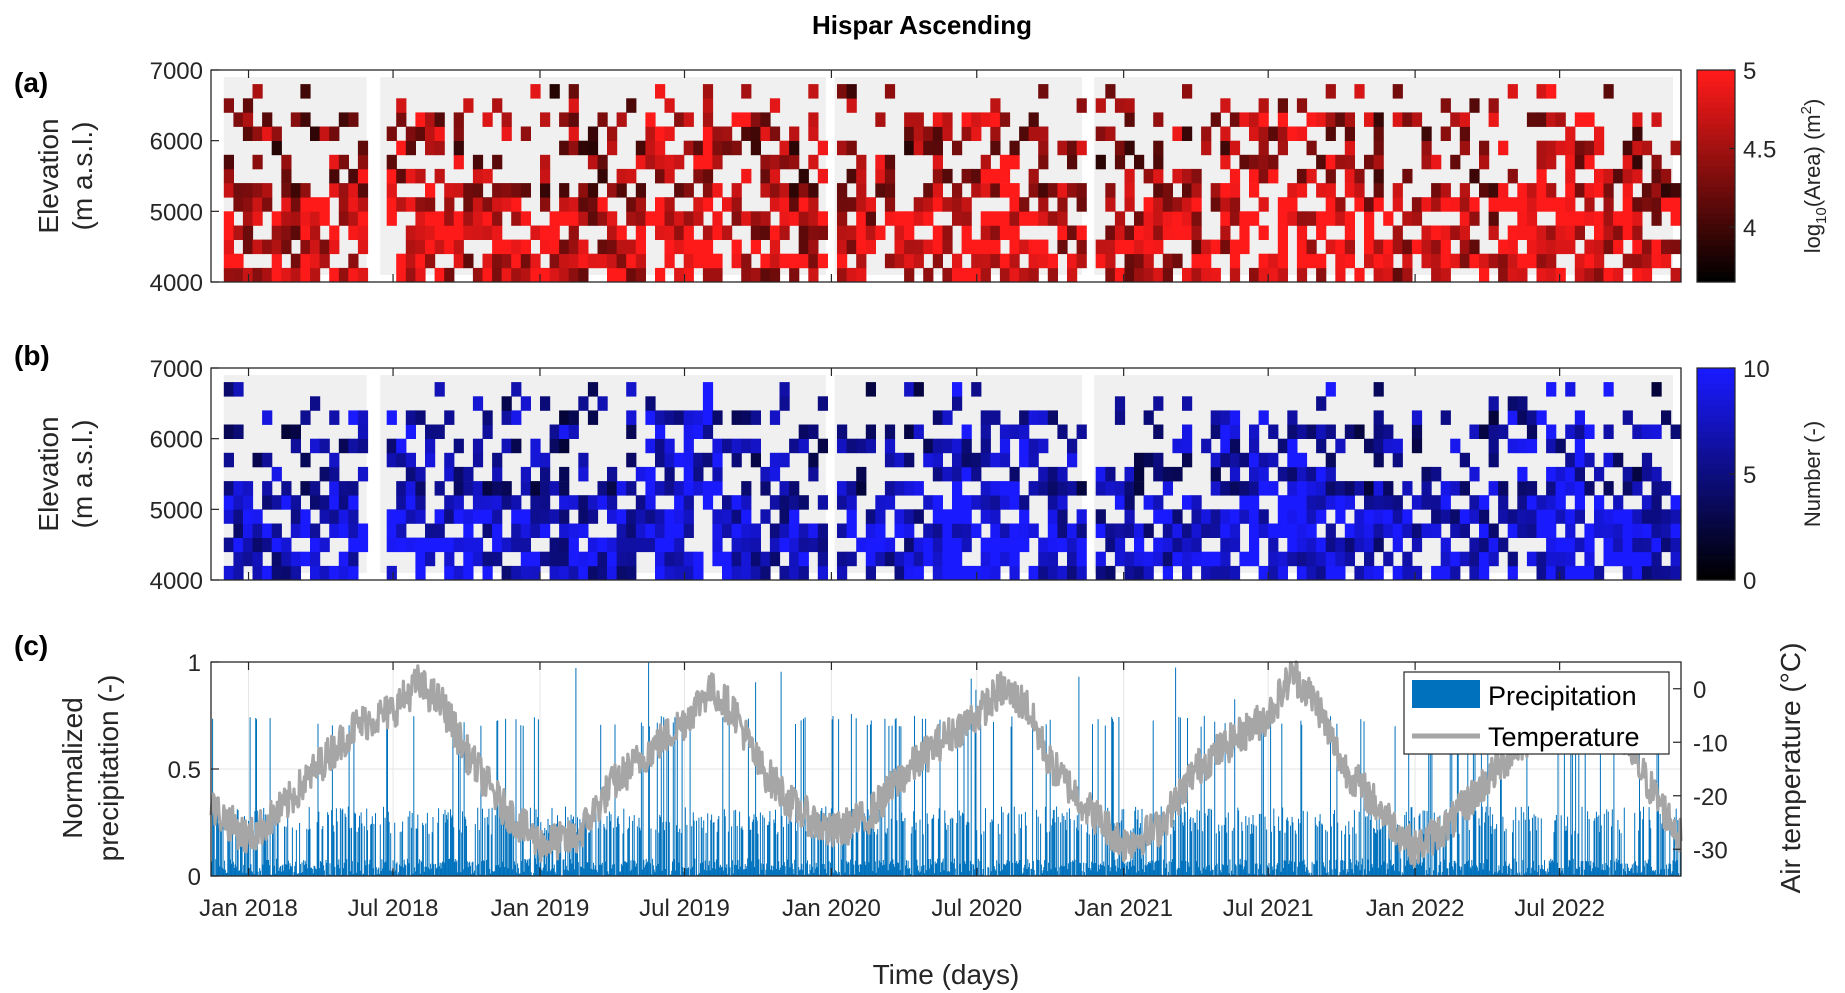 The width and height of the screenshot is (1845, 993). What do you see at coordinates (1749, 71) in the screenshot?
I see `colorbar-a-tick-label: 5` at bounding box center [1749, 71].